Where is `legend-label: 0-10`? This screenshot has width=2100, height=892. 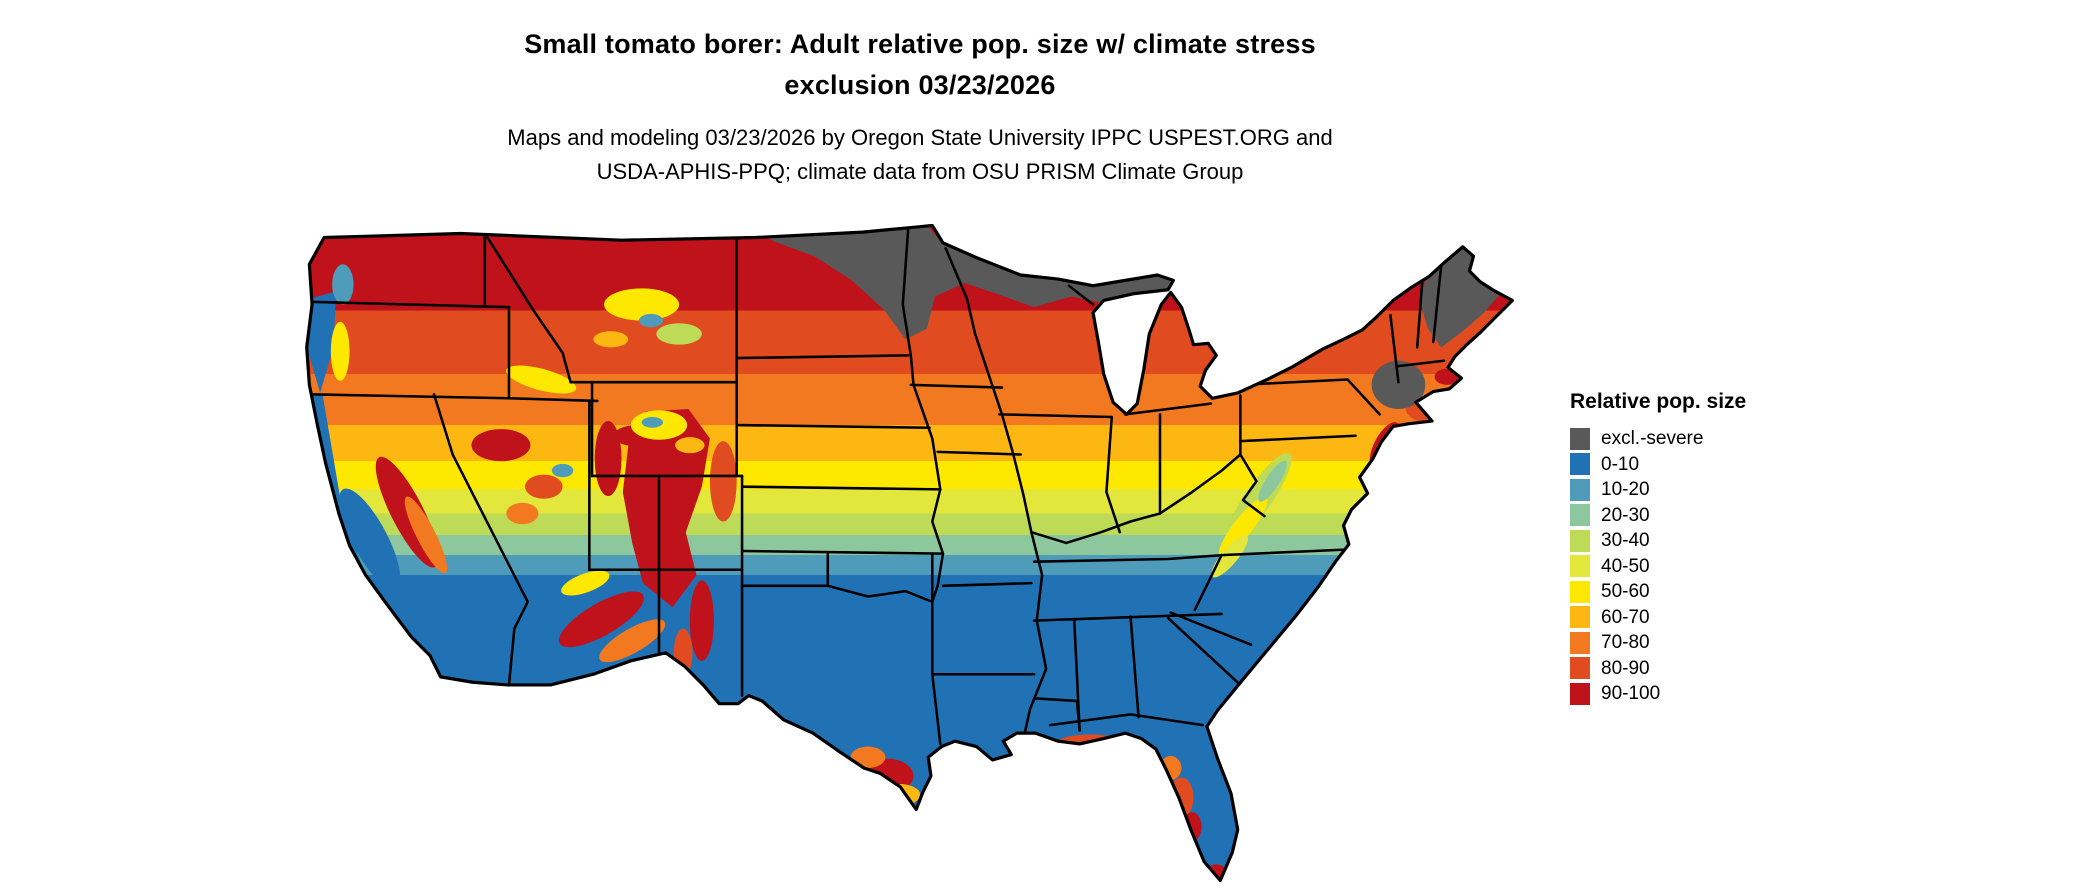
legend-label: 0-10 is located at coordinates (1620, 464).